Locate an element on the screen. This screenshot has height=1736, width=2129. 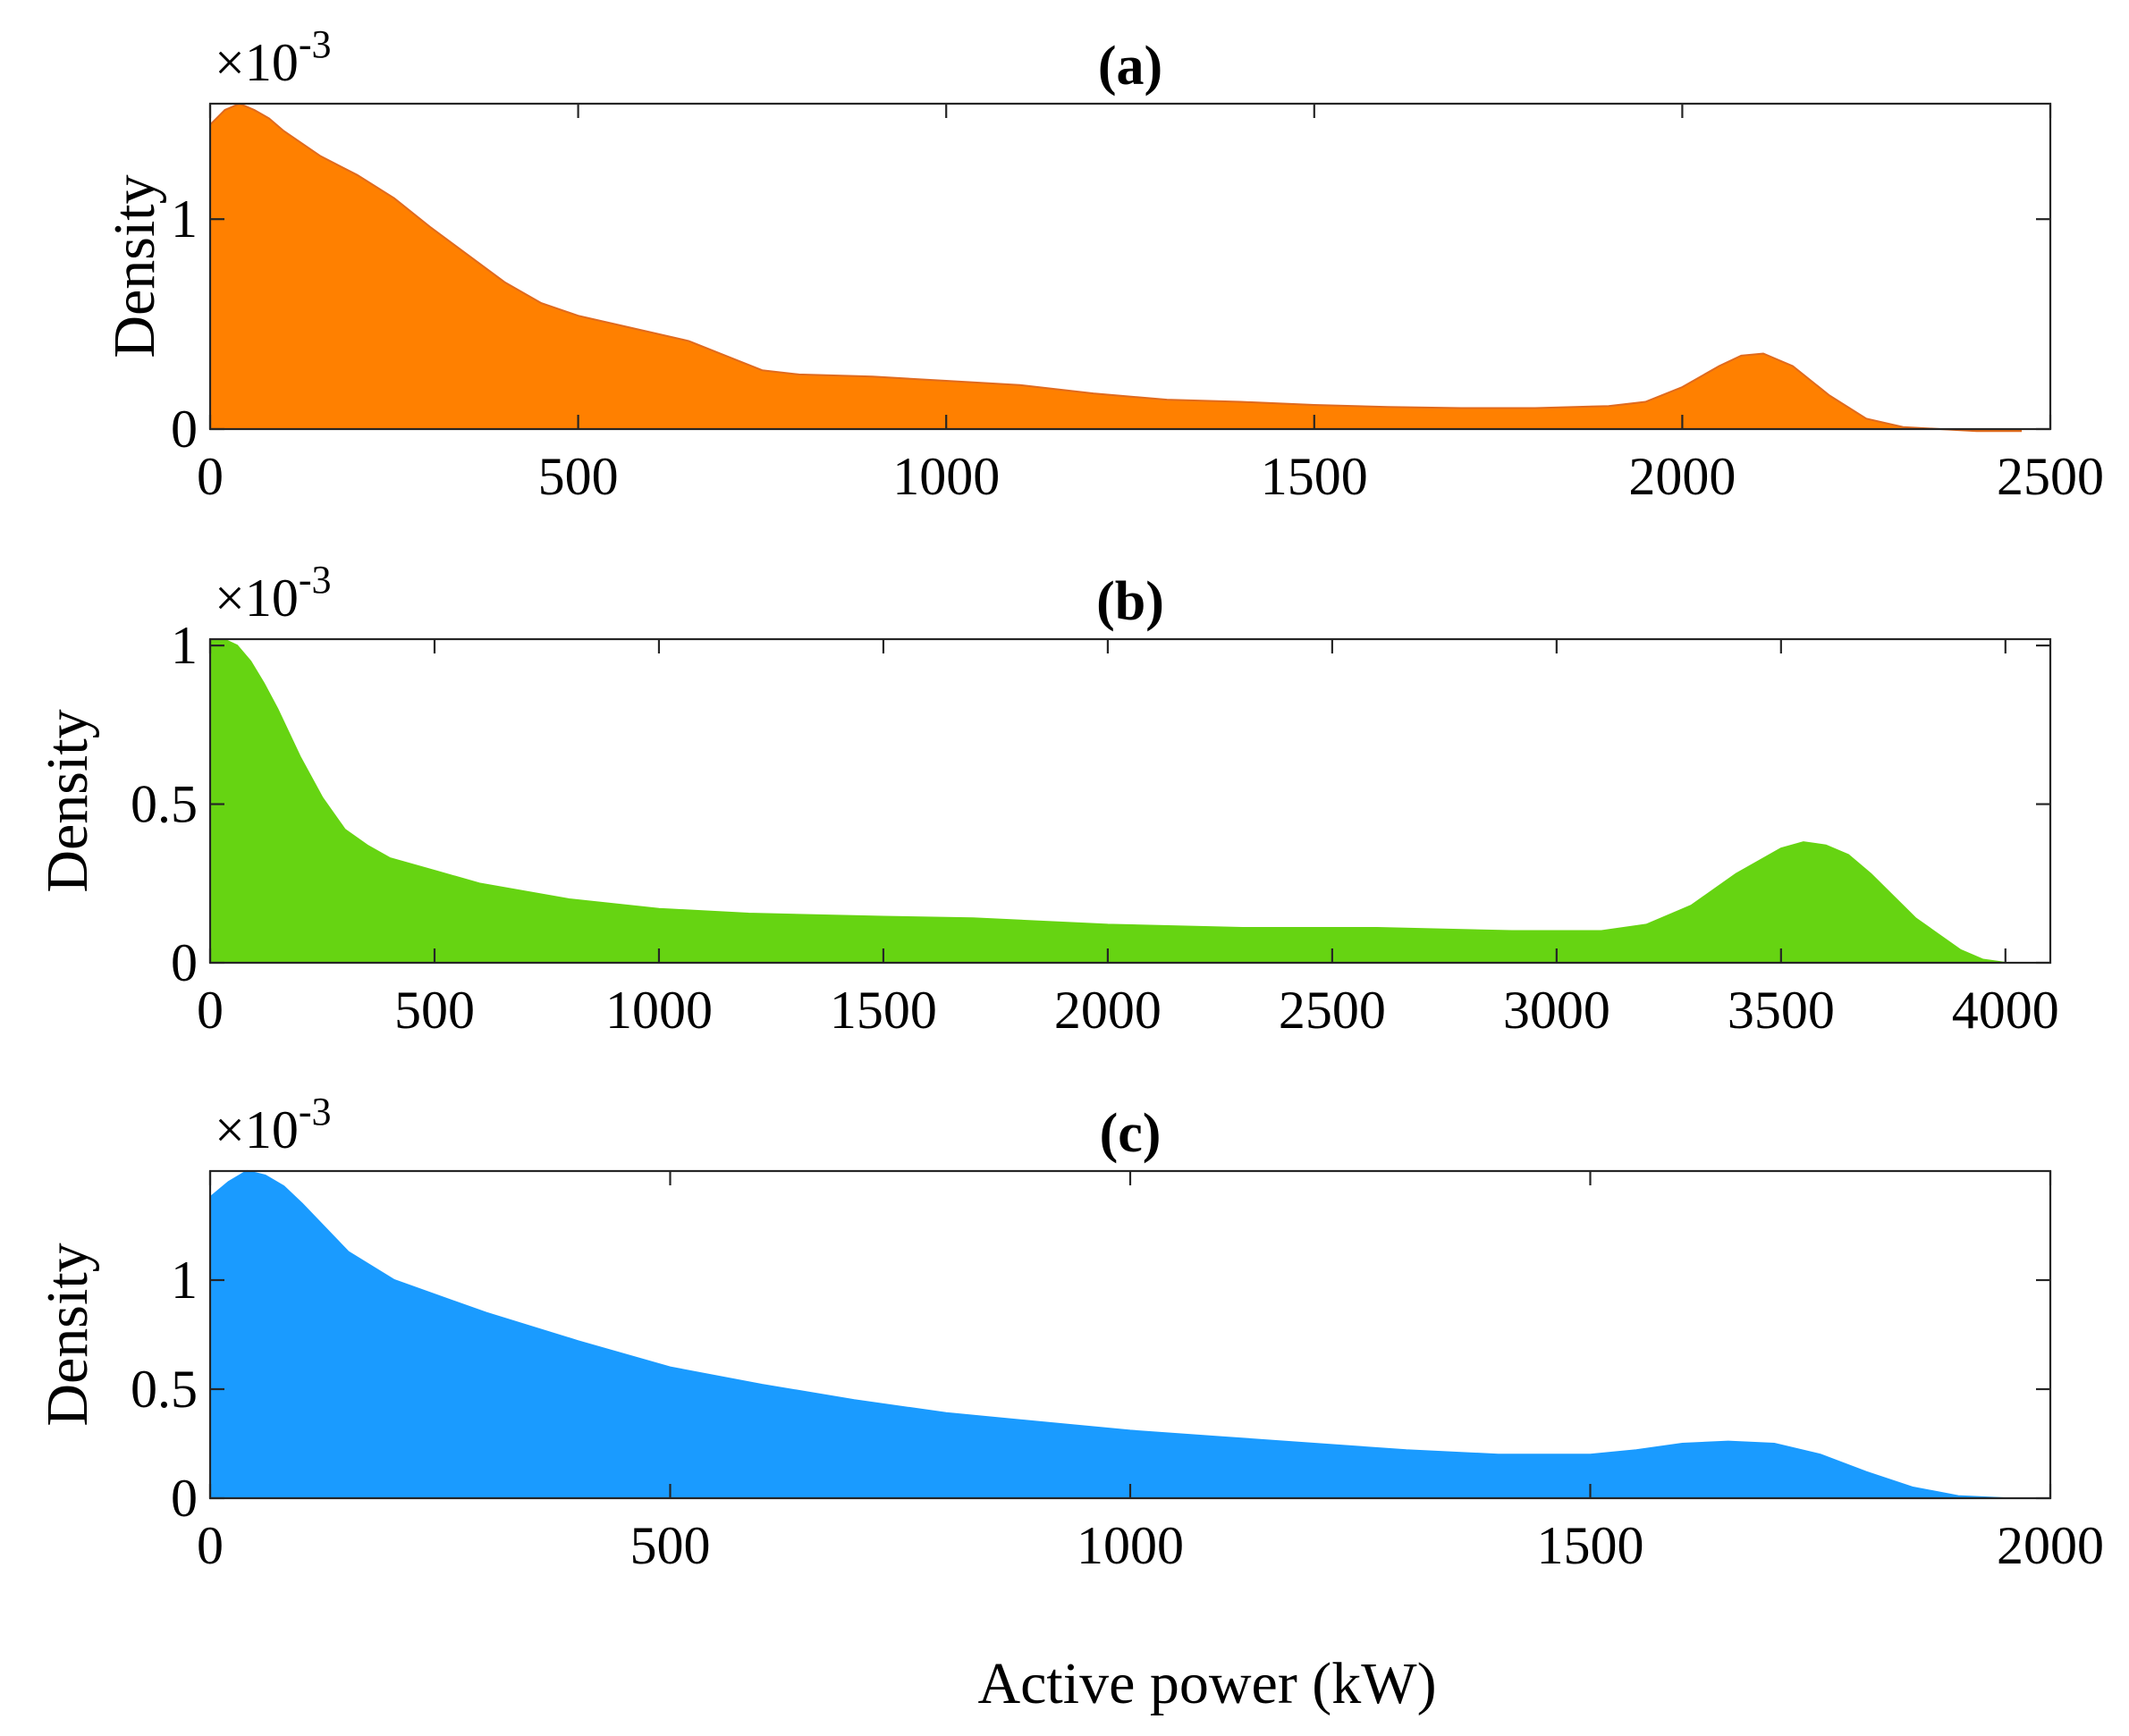
y-multiplier-c: ×10⁻³ is located at coordinates (274, 1124).